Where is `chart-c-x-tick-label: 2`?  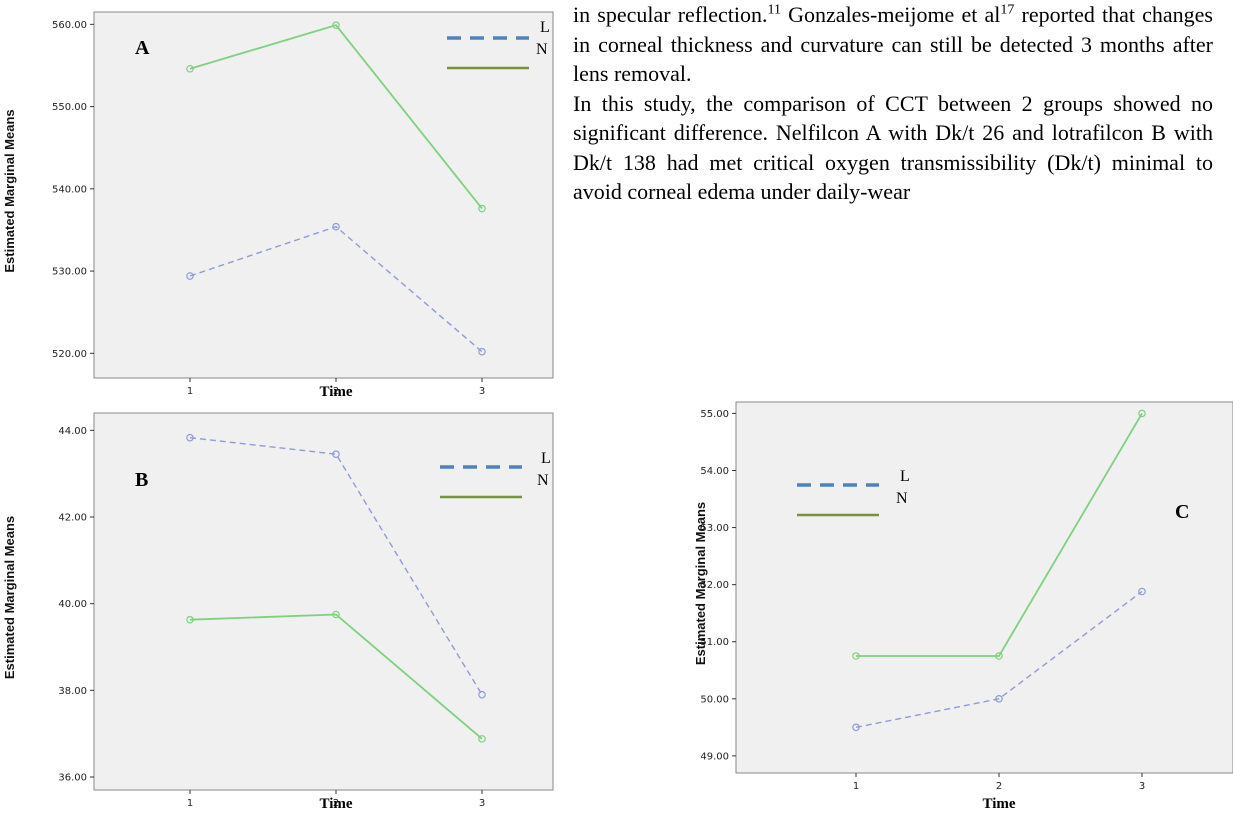 chart-c-x-tick-label: 2 is located at coordinates (999, 786).